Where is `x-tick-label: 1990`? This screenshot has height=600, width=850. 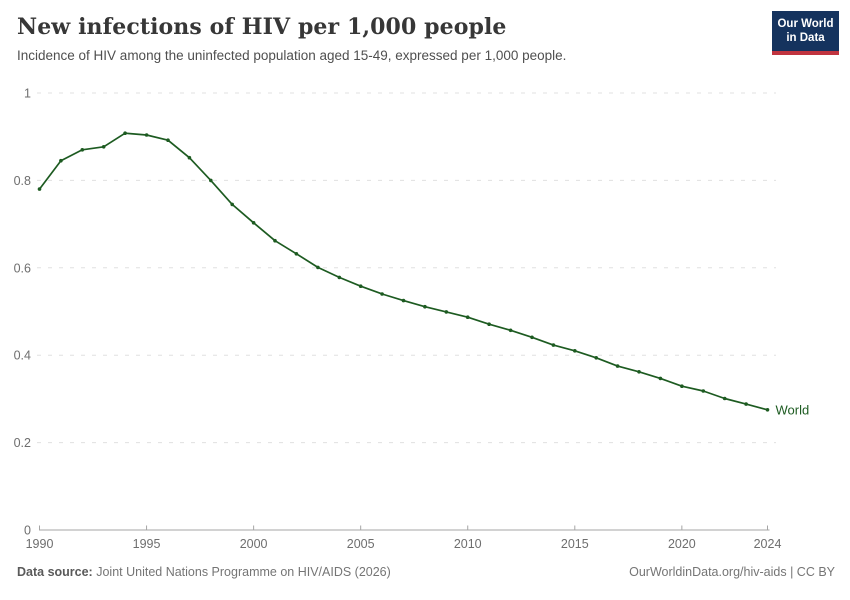
x-tick-label: 1990 is located at coordinates (40, 544).